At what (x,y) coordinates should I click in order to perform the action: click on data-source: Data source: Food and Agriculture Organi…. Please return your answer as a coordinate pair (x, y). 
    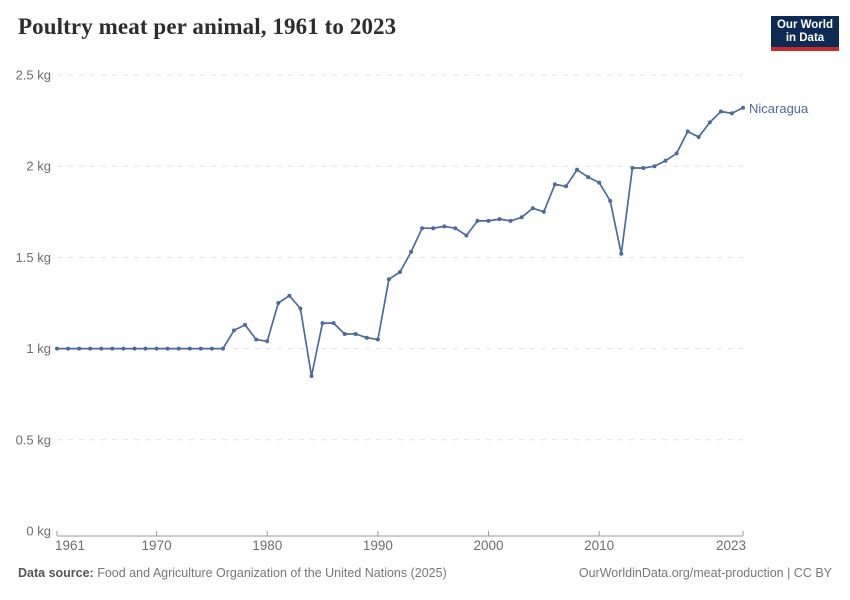
    Looking at the image, I should click on (232, 573).